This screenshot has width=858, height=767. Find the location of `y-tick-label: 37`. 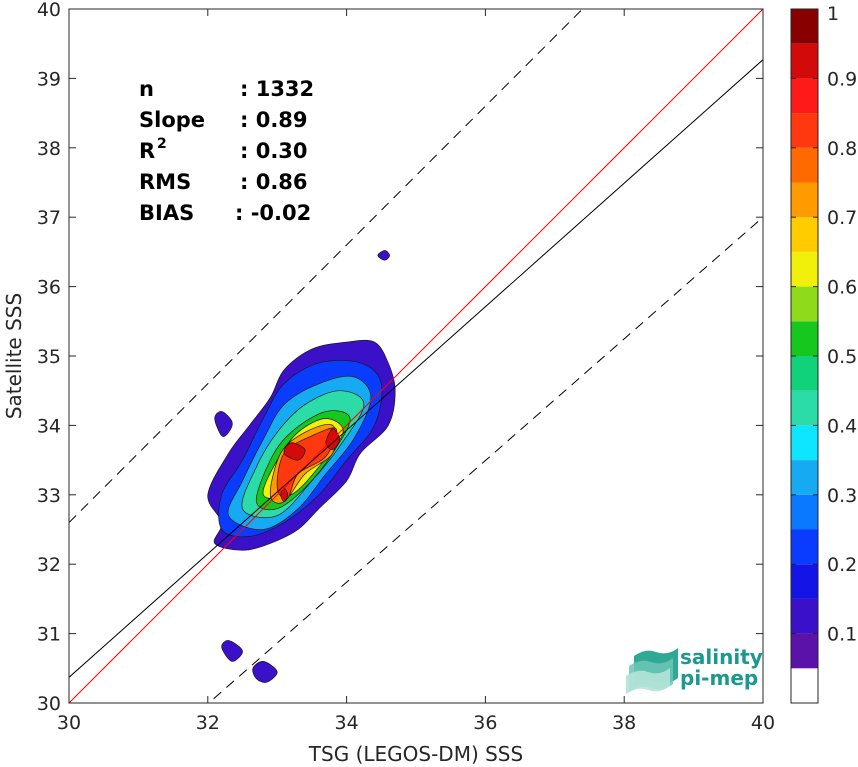

y-tick-label: 37 is located at coordinates (49, 218).